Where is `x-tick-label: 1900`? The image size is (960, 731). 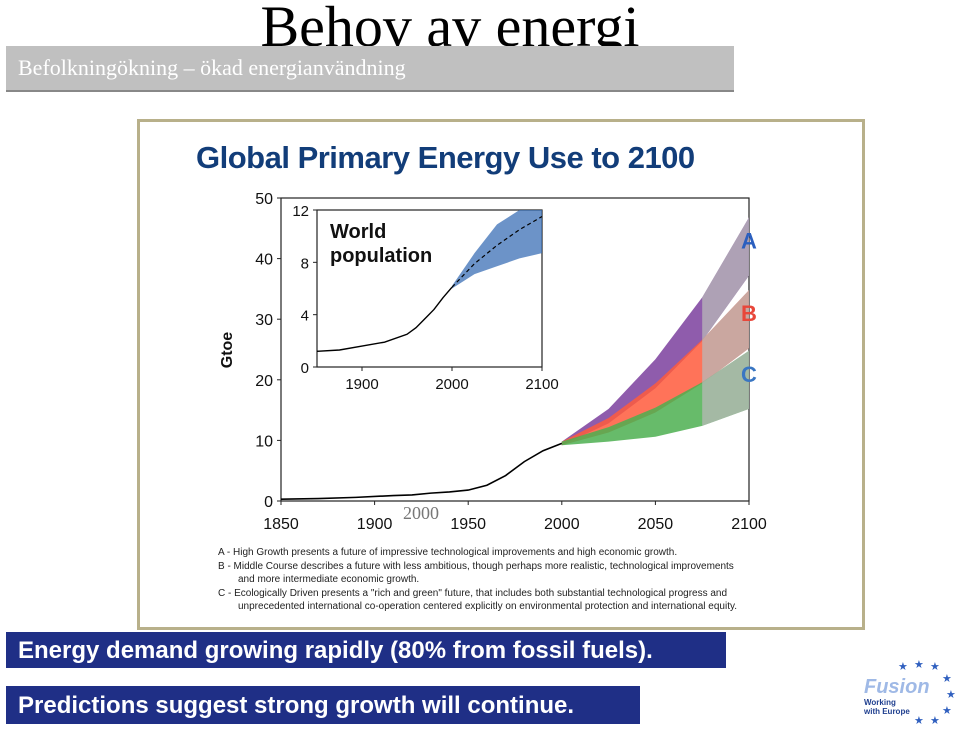
x-tick-label: 1900 is located at coordinates (375, 524).